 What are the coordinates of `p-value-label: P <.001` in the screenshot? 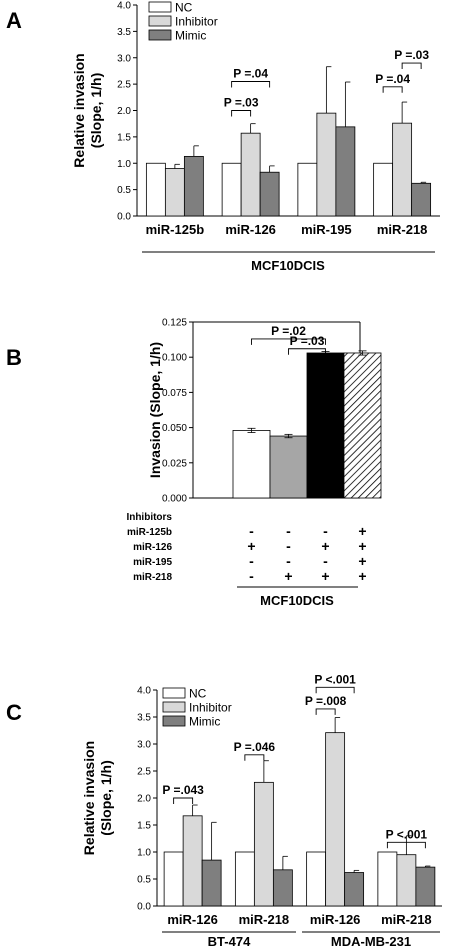 It's located at (407, 834).